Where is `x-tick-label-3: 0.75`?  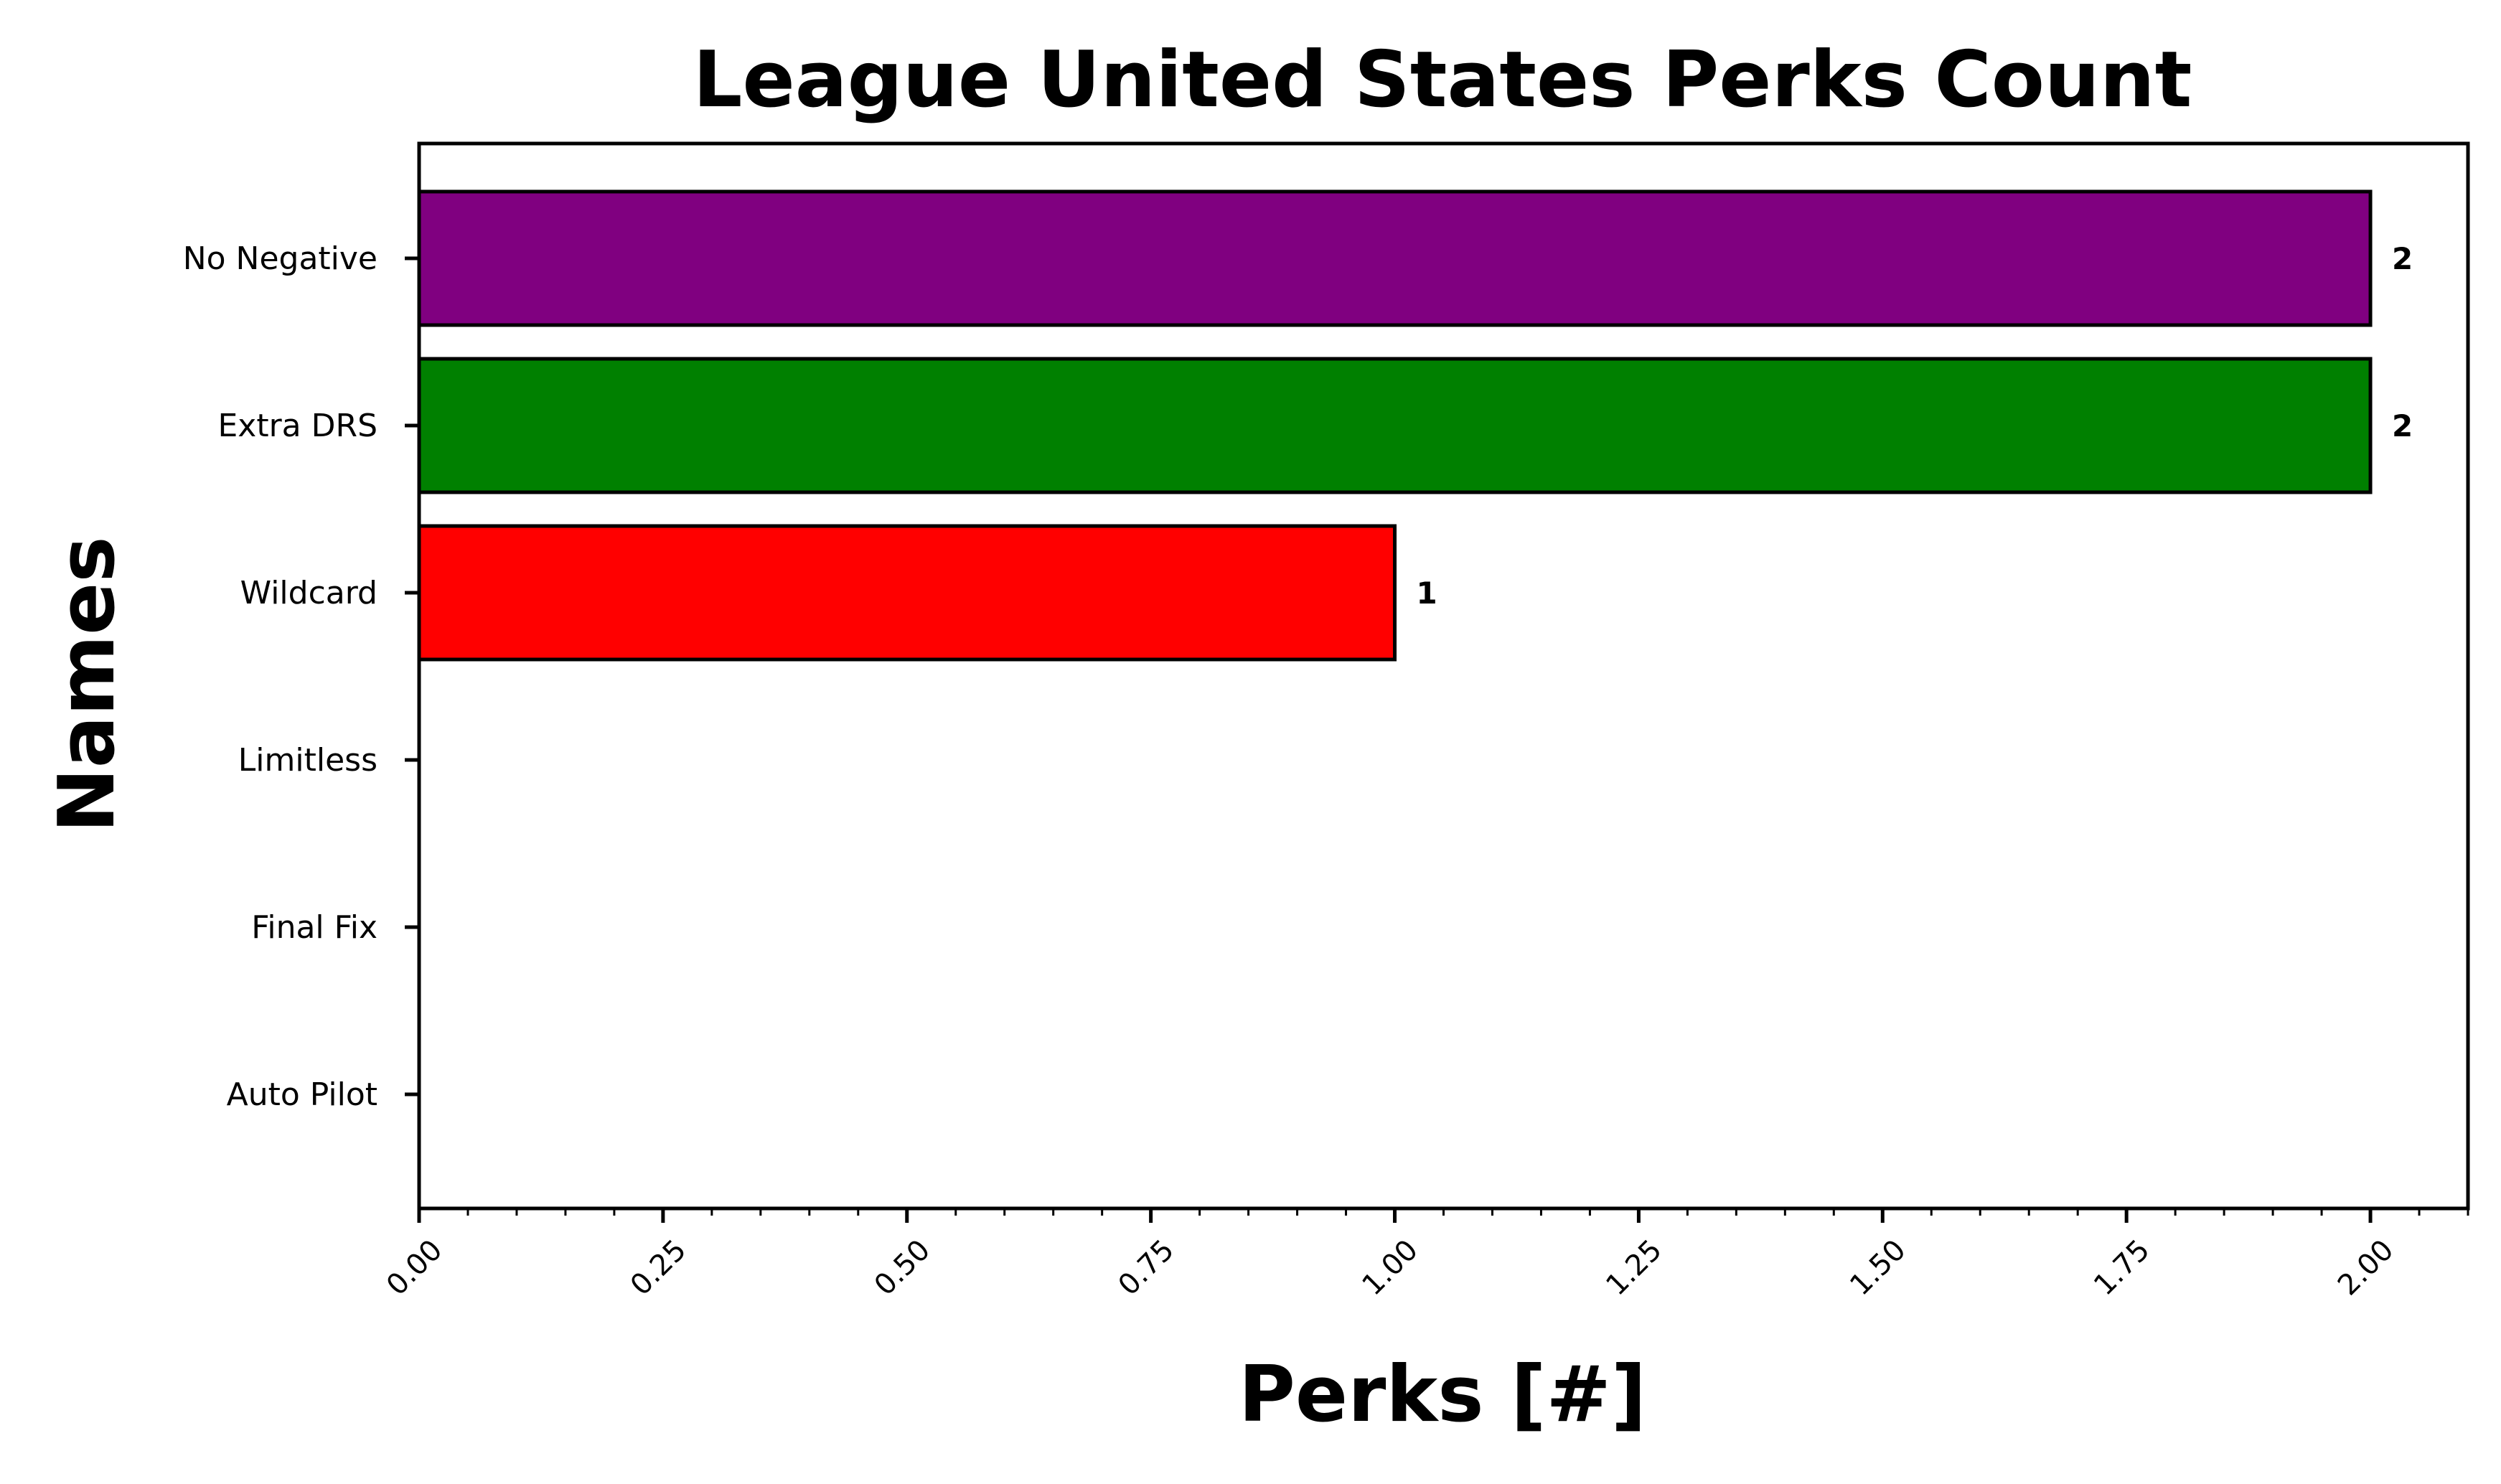 x-tick-label-3: 0.75 is located at coordinates (1146, 1268).